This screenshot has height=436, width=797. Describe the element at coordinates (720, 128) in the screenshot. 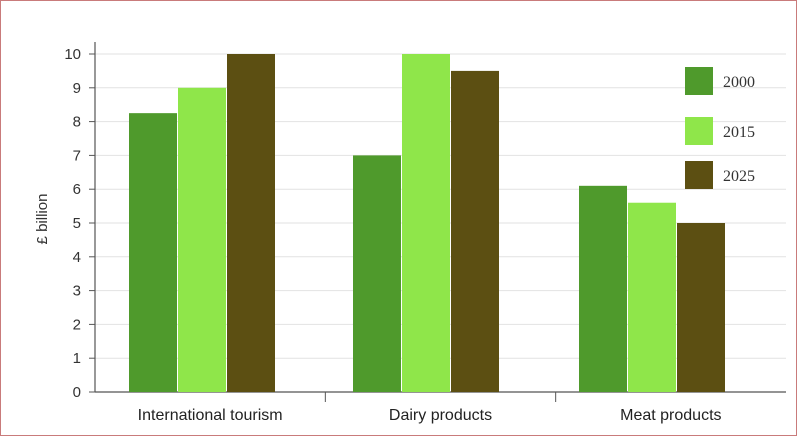

I see `legend: 2000 2015 2025` at that location.